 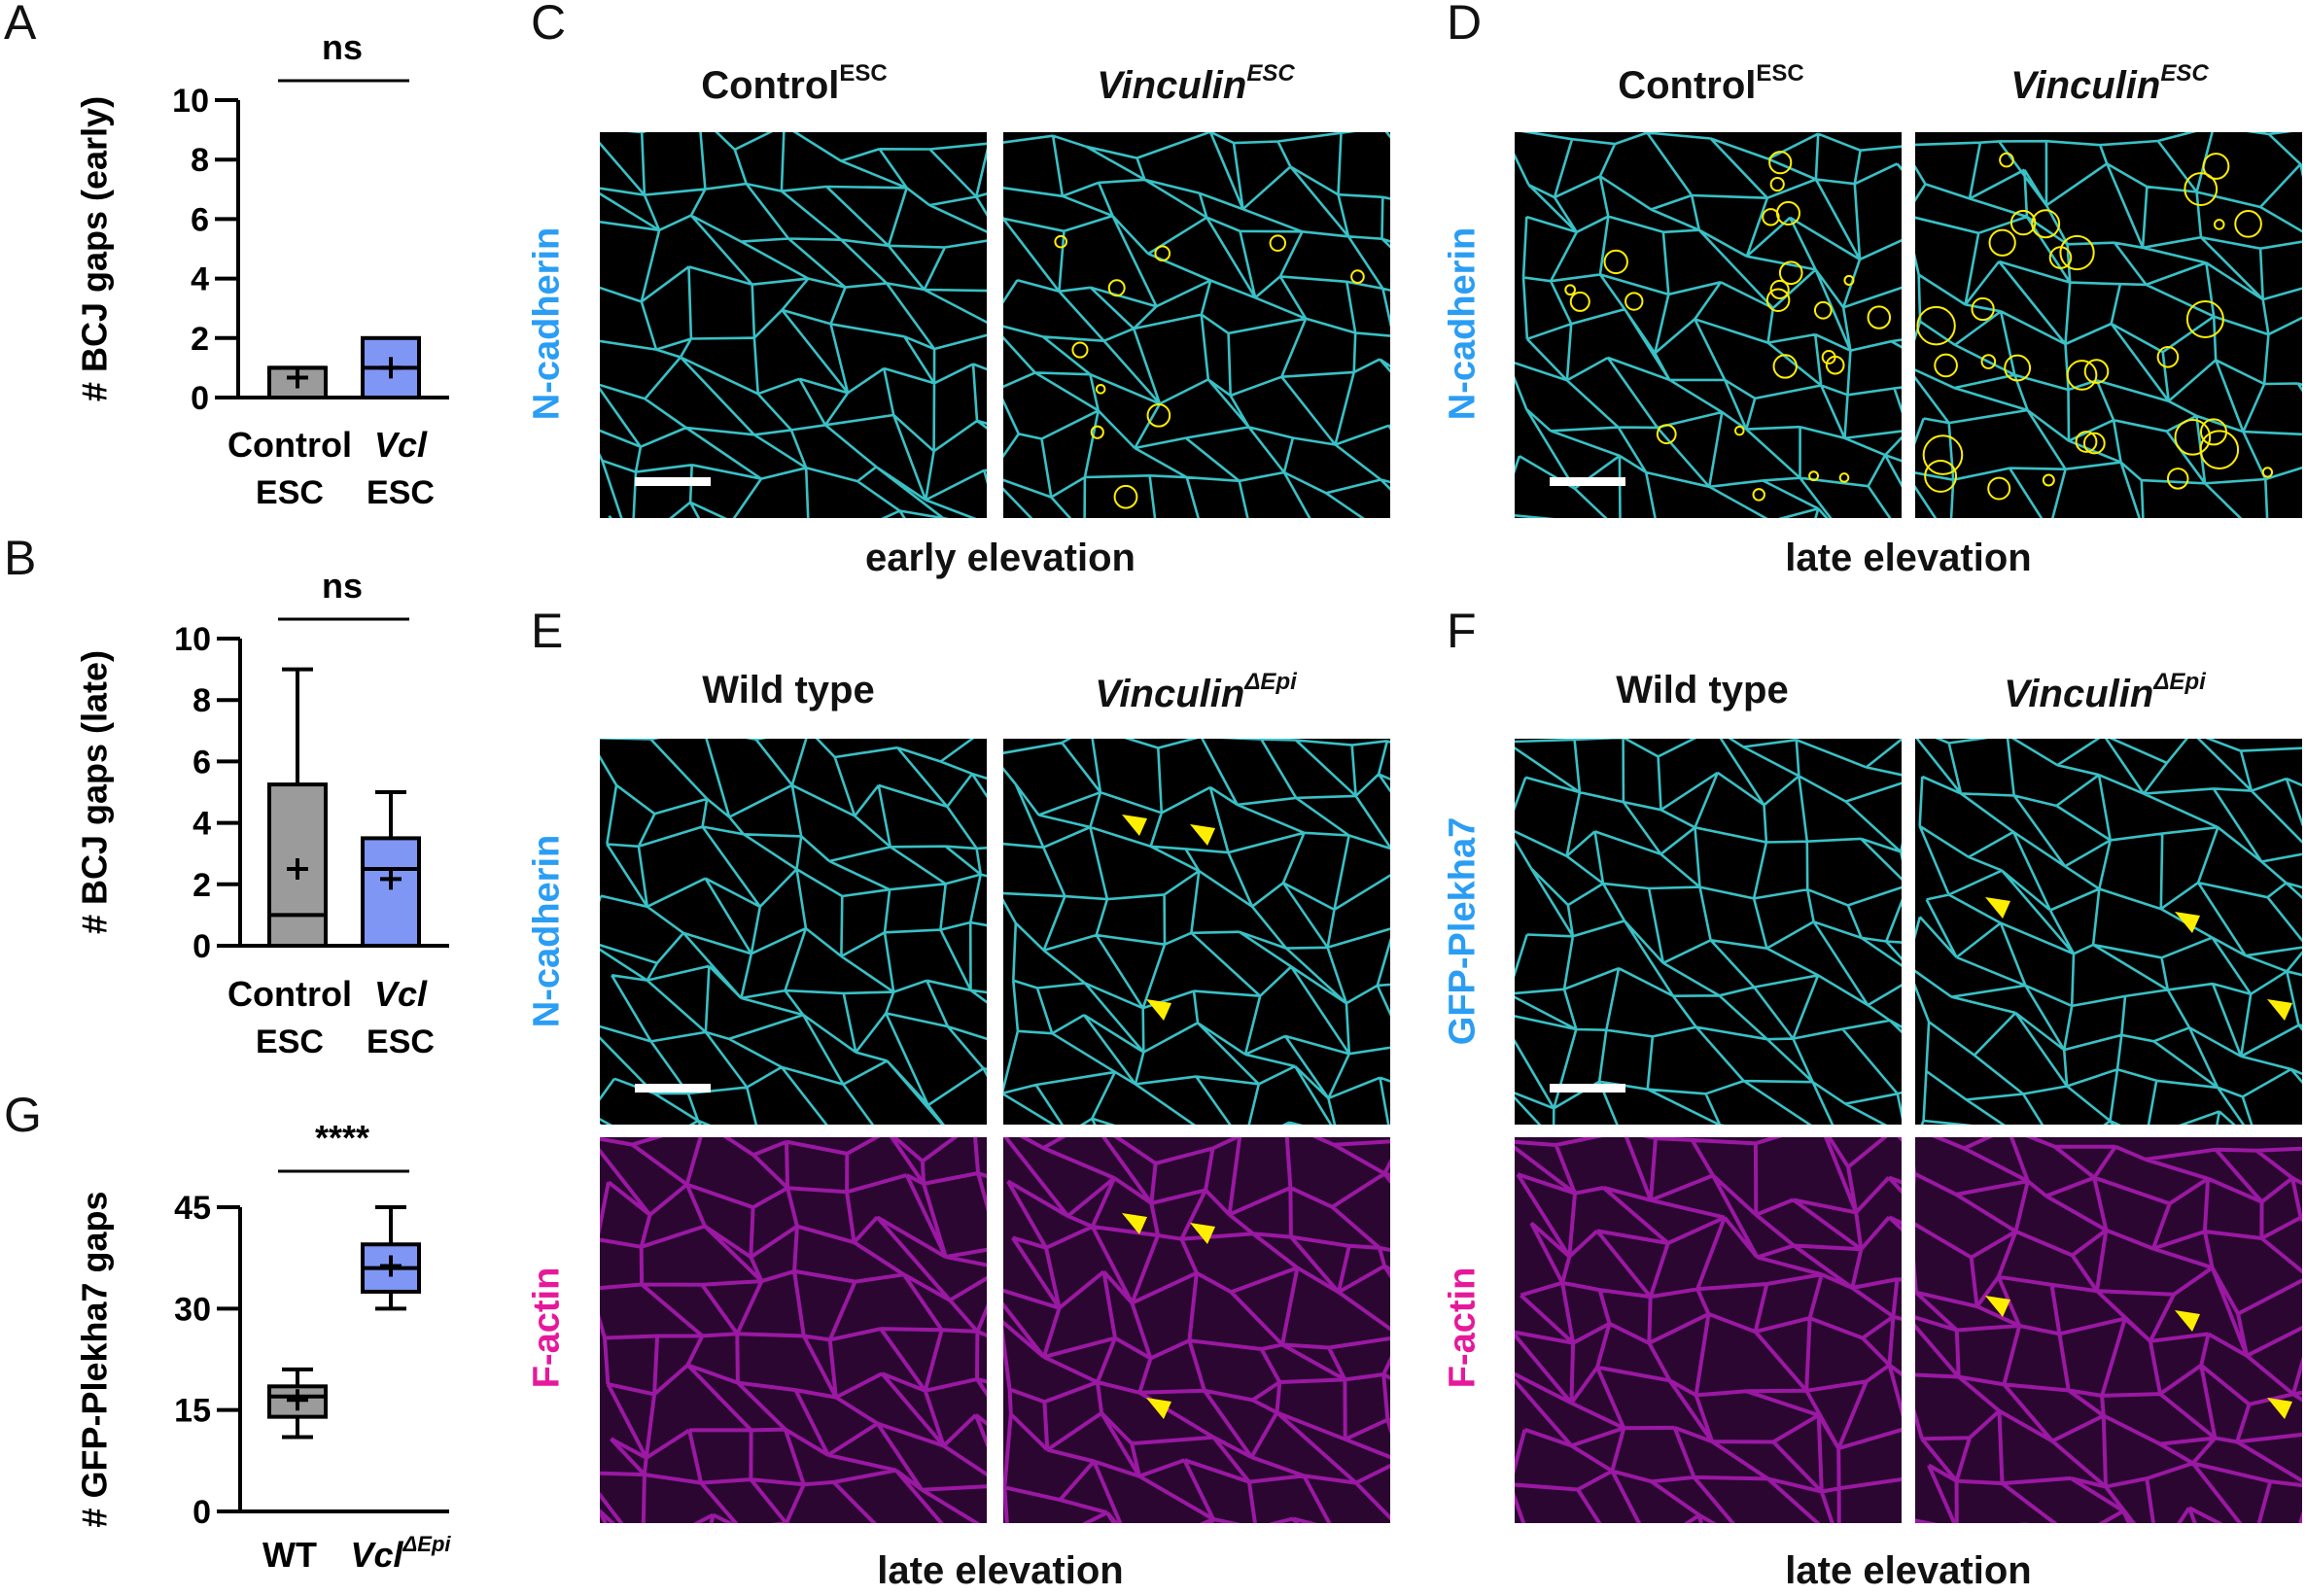 I want to click on micrograph-e-wt-ncad, so click(x=794, y=932).